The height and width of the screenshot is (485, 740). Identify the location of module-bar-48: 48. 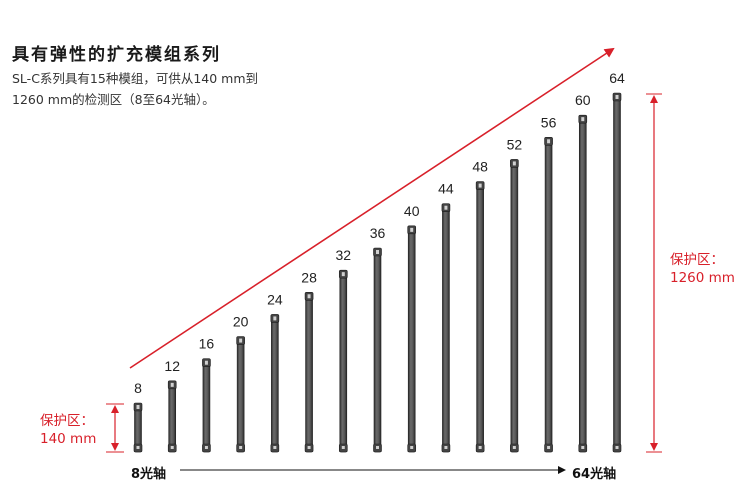
(480, 306).